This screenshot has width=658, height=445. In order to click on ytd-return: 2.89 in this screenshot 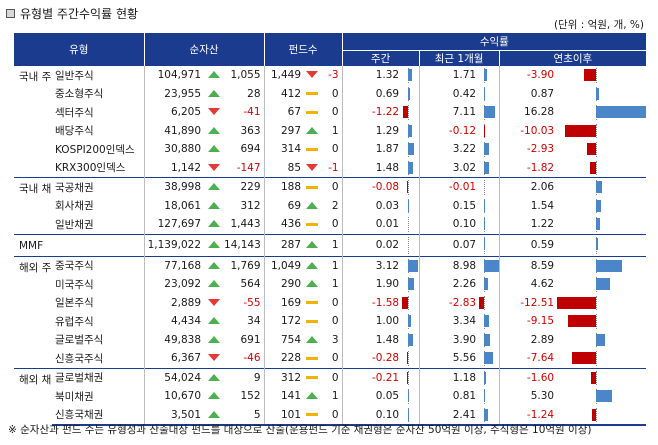, I will do `click(528, 339)`.